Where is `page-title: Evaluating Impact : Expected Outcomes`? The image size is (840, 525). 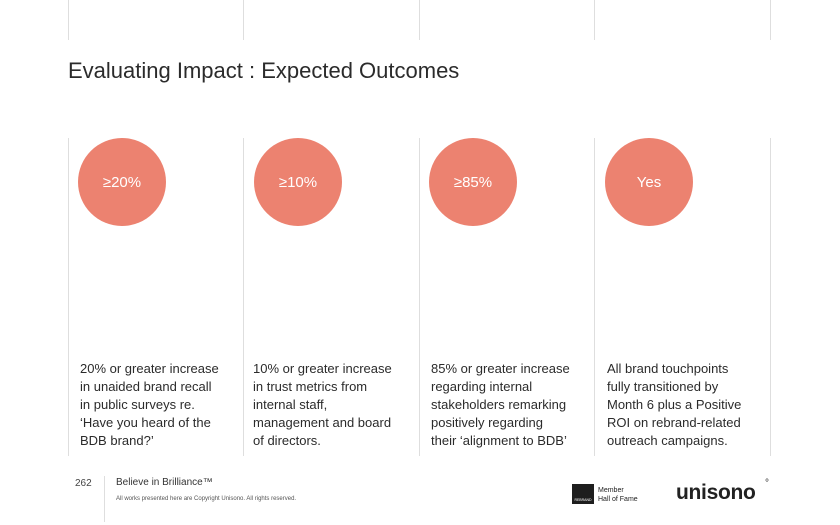 page-title: Evaluating Impact : Expected Outcomes is located at coordinates (264, 70).